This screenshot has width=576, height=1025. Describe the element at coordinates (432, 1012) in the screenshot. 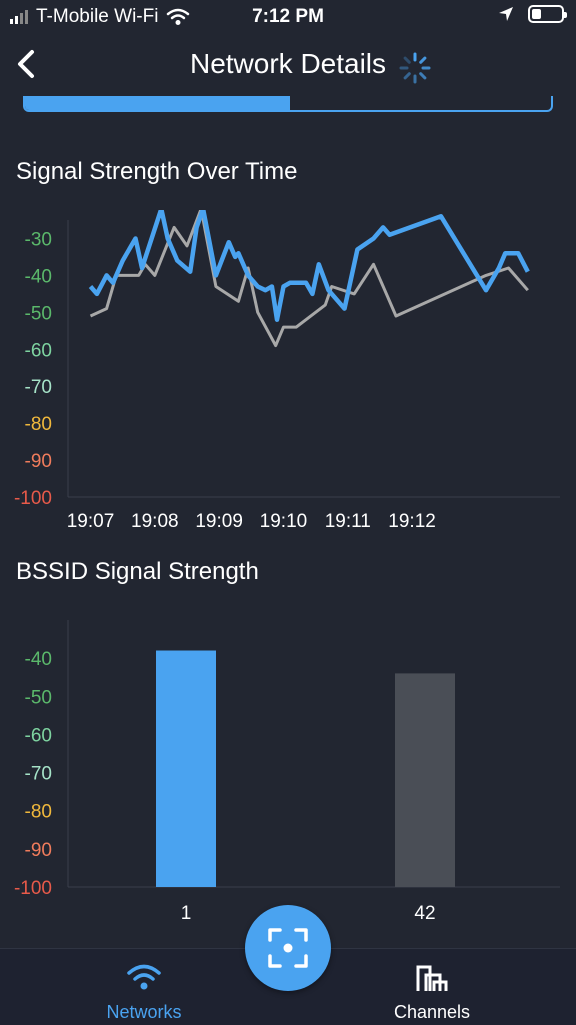

I see `tab-channels-label: Channels` at that location.